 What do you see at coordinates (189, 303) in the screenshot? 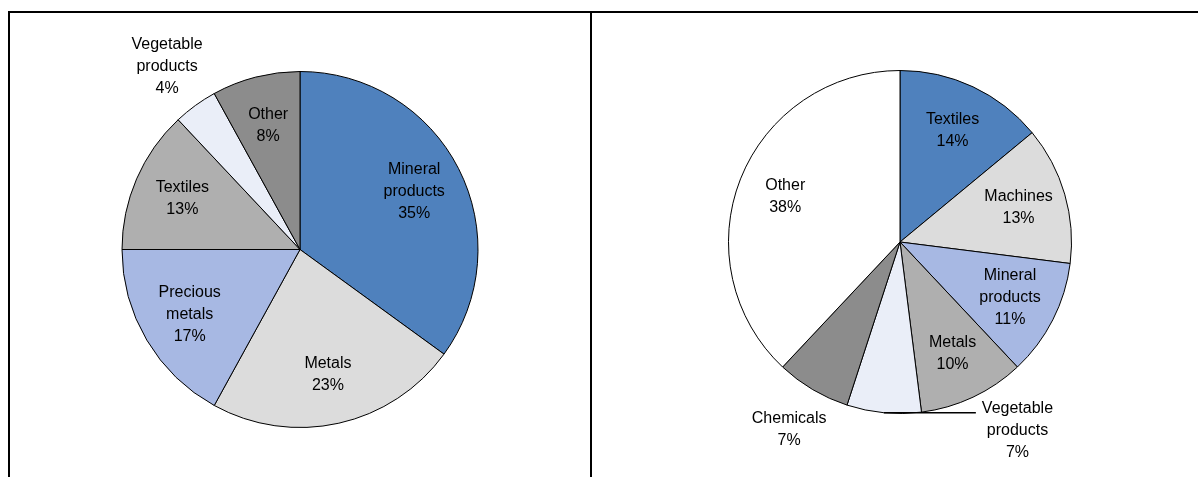
I see `slice-label: Precious metals` at bounding box center [189, 303].